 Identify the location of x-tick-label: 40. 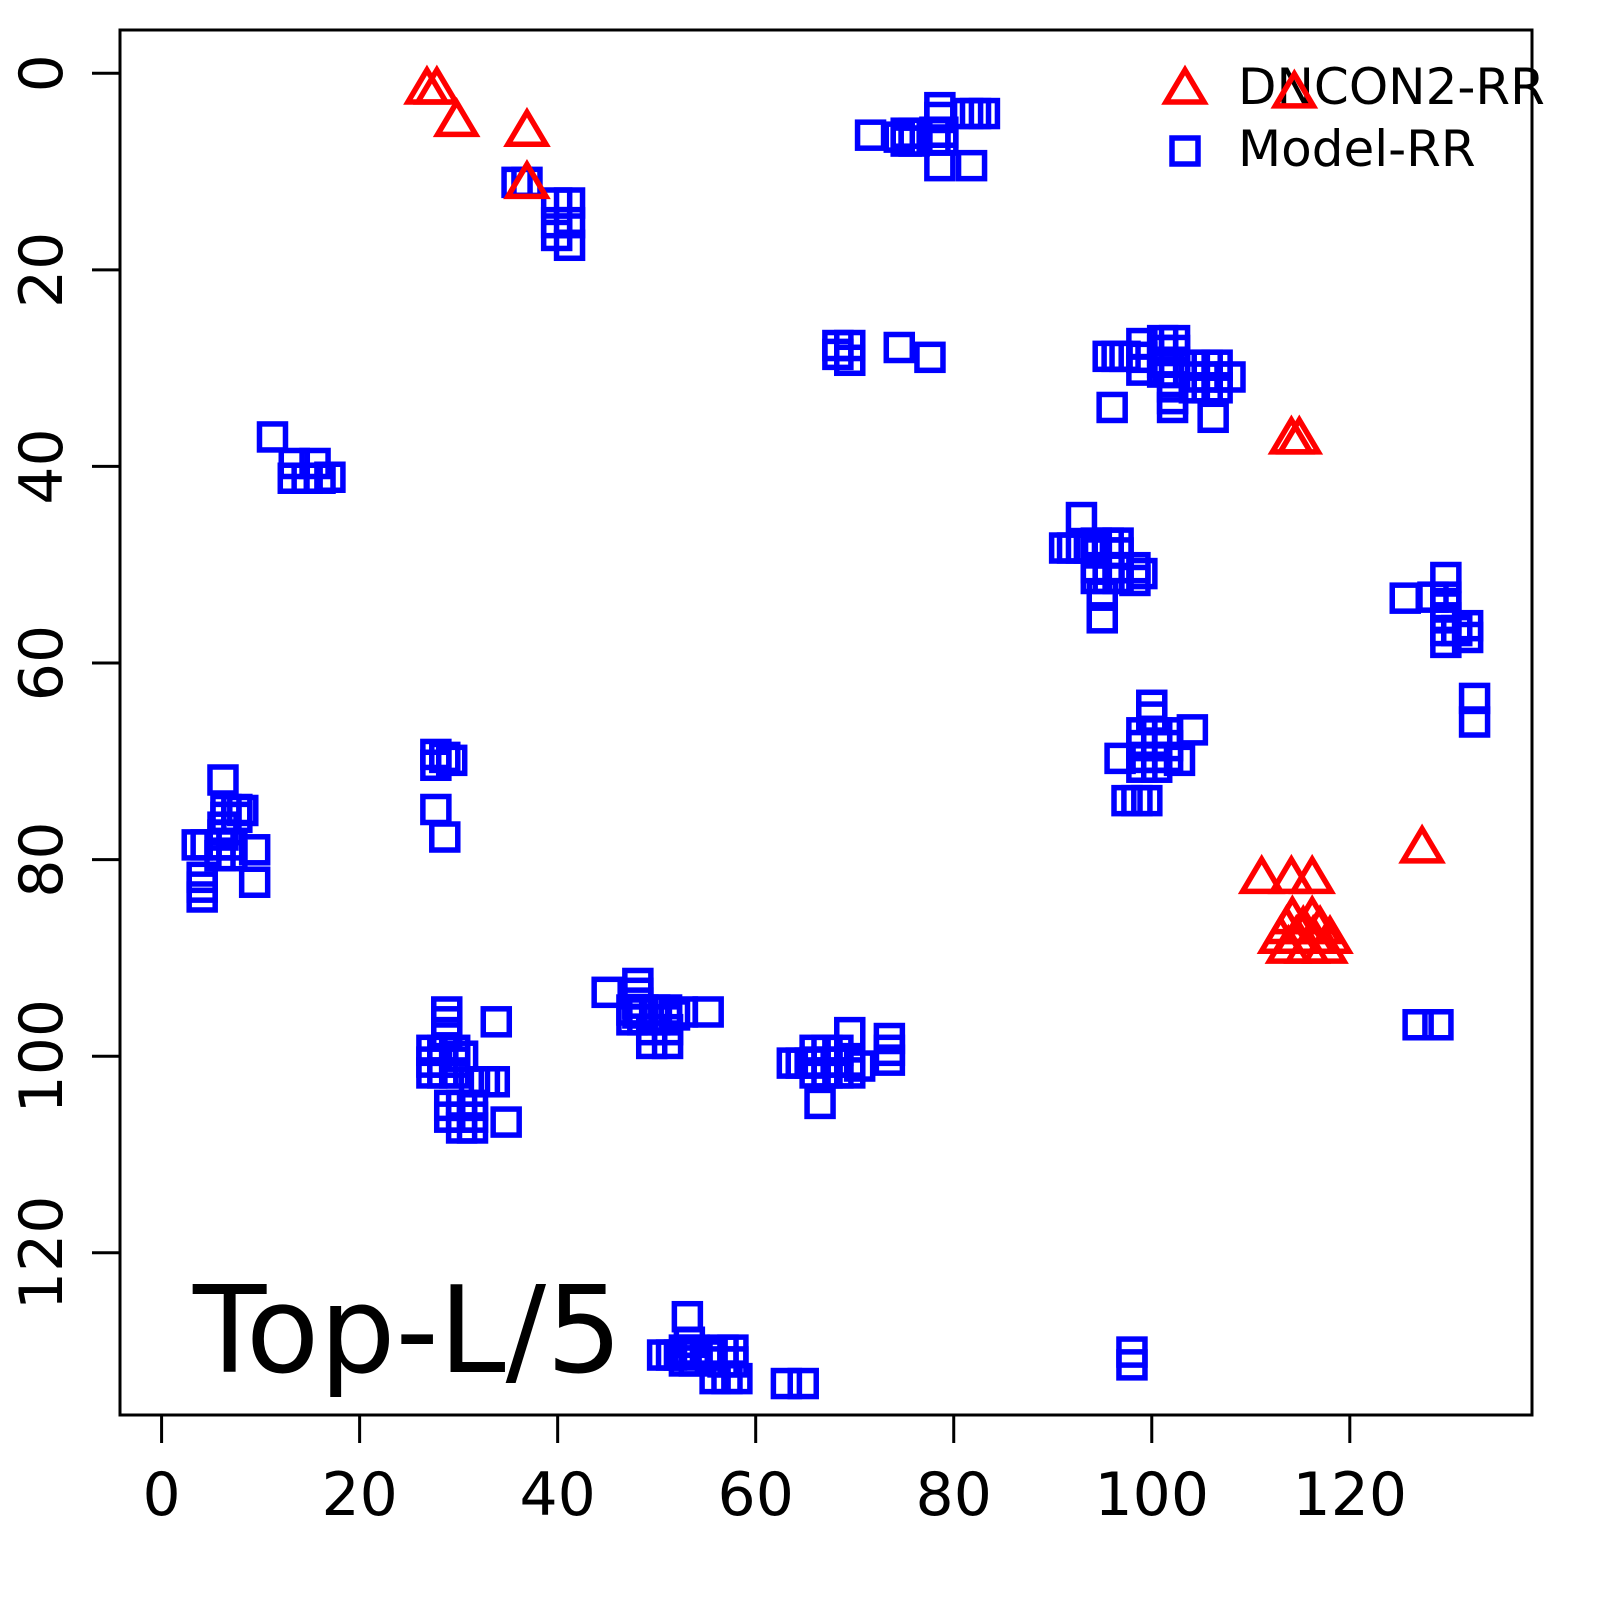
(557, 1495).